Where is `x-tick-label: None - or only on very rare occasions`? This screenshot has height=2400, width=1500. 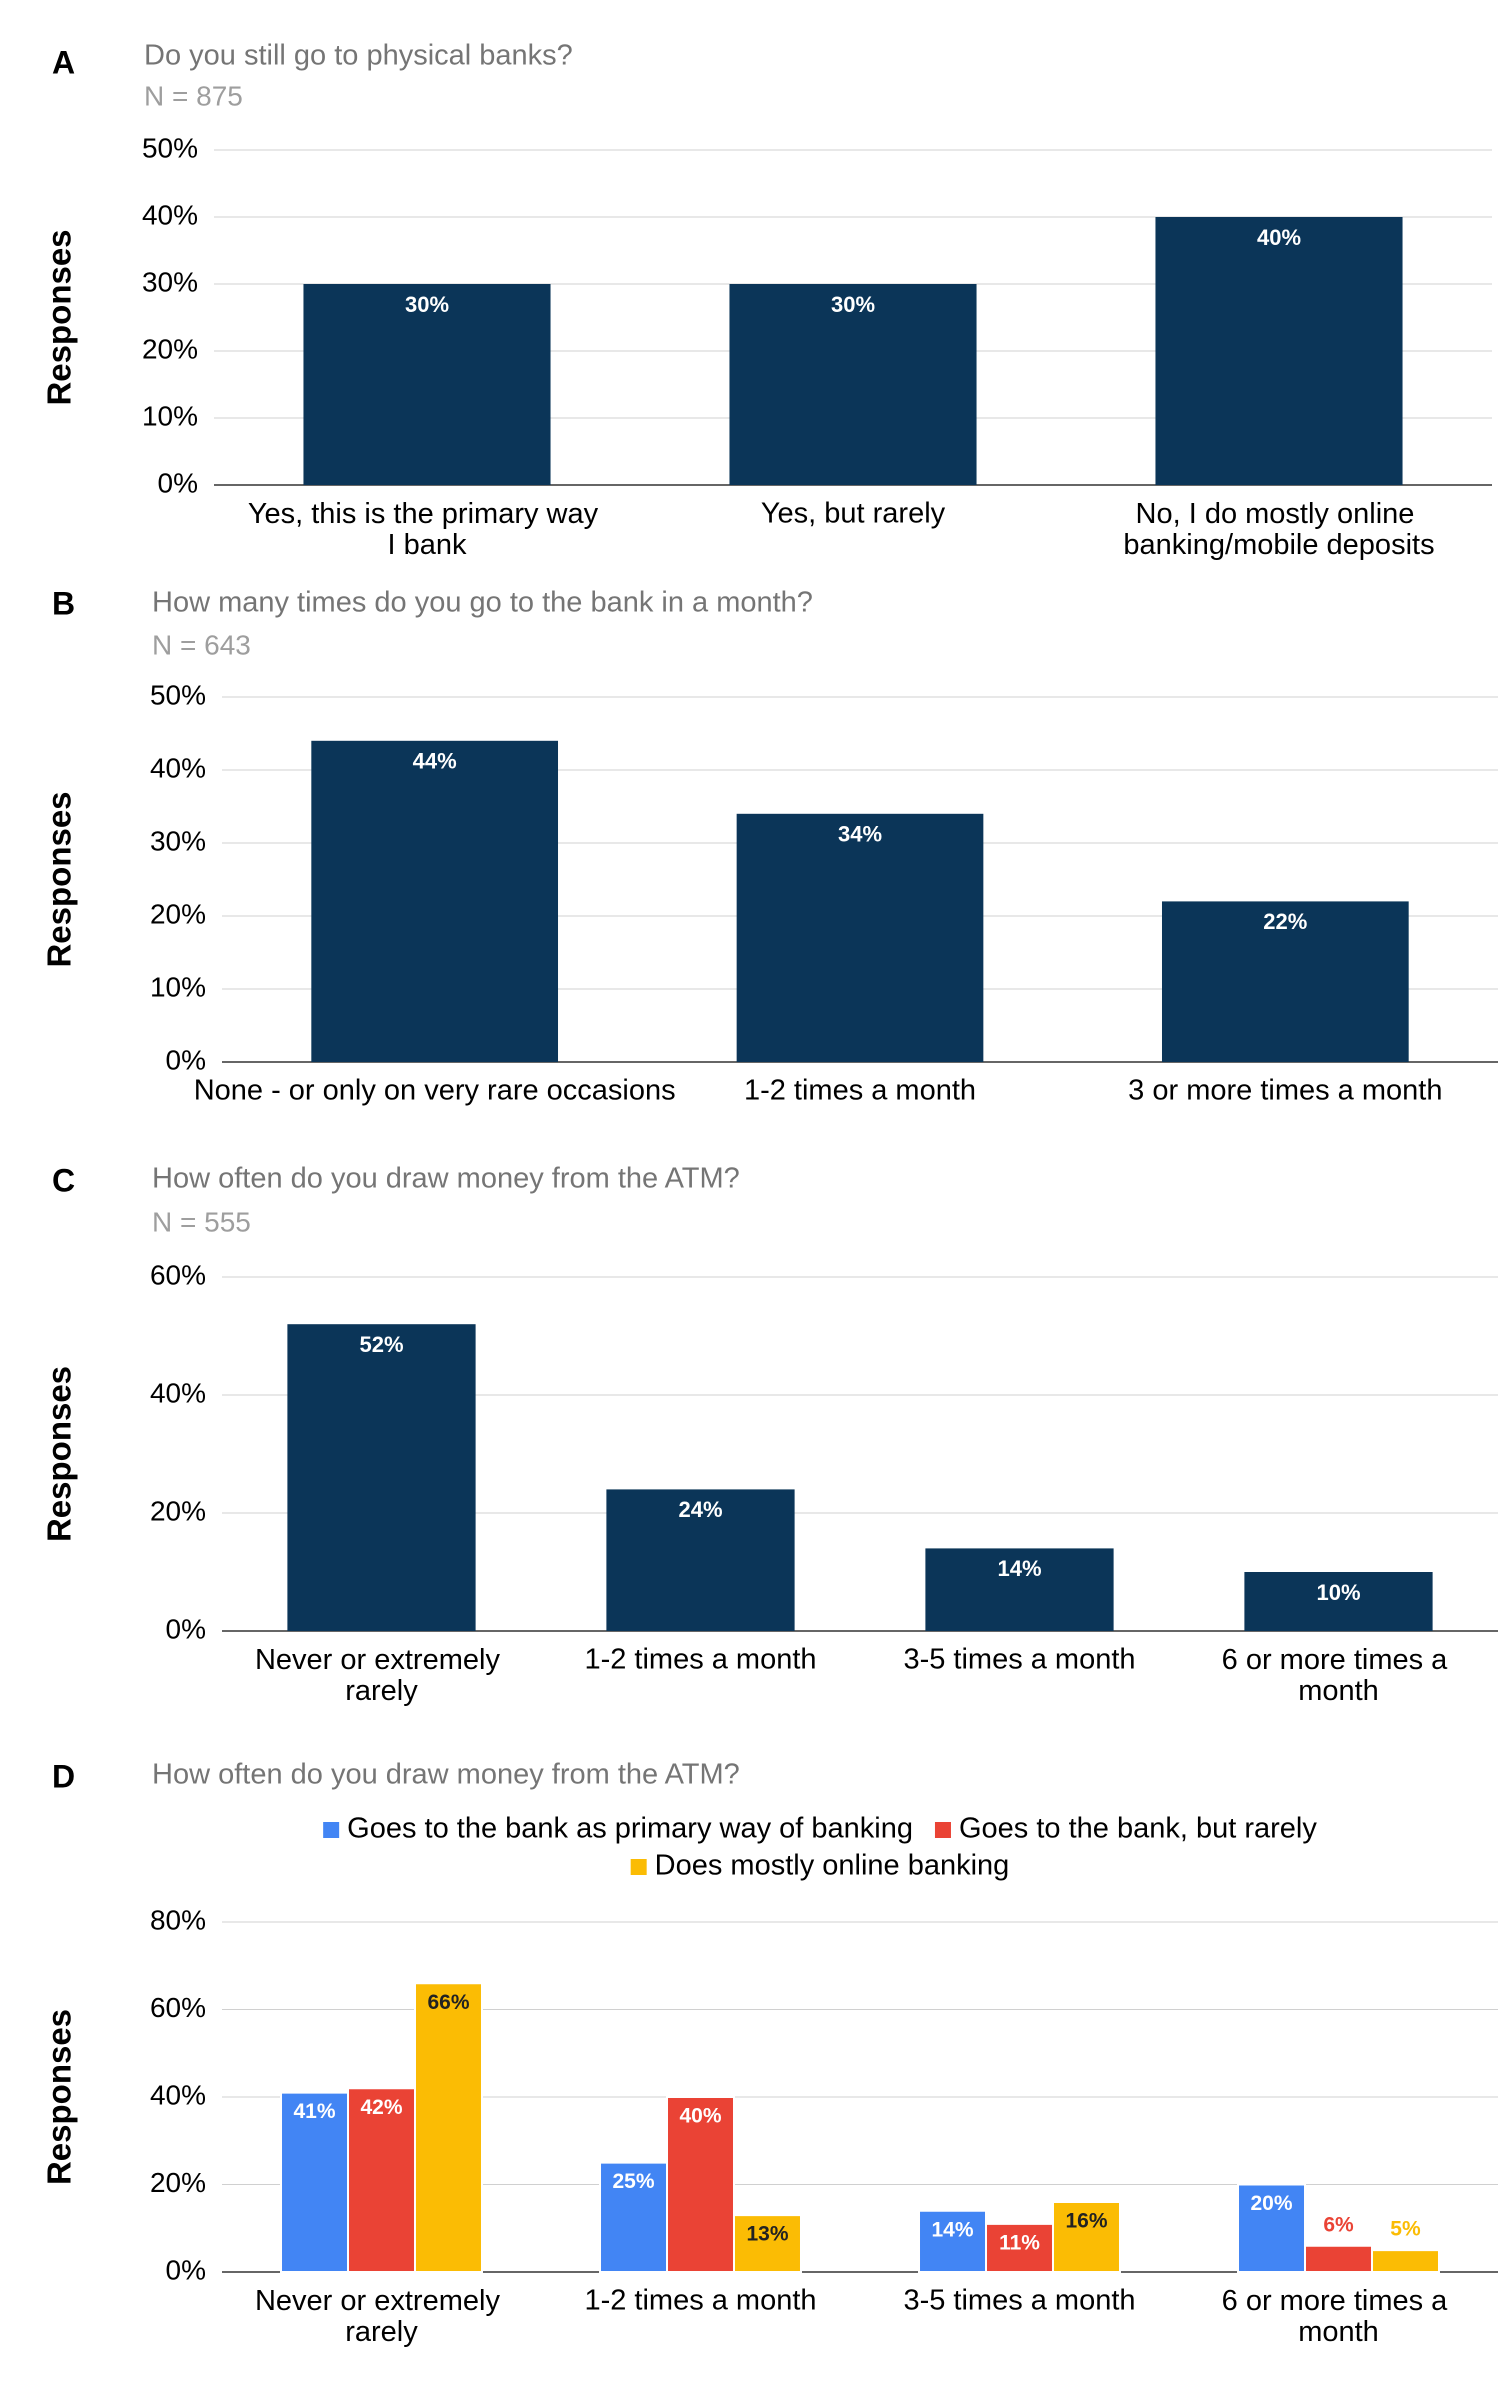 x-tick-label: None - or only on very rare occasions is located at coordinates (435, 1091).